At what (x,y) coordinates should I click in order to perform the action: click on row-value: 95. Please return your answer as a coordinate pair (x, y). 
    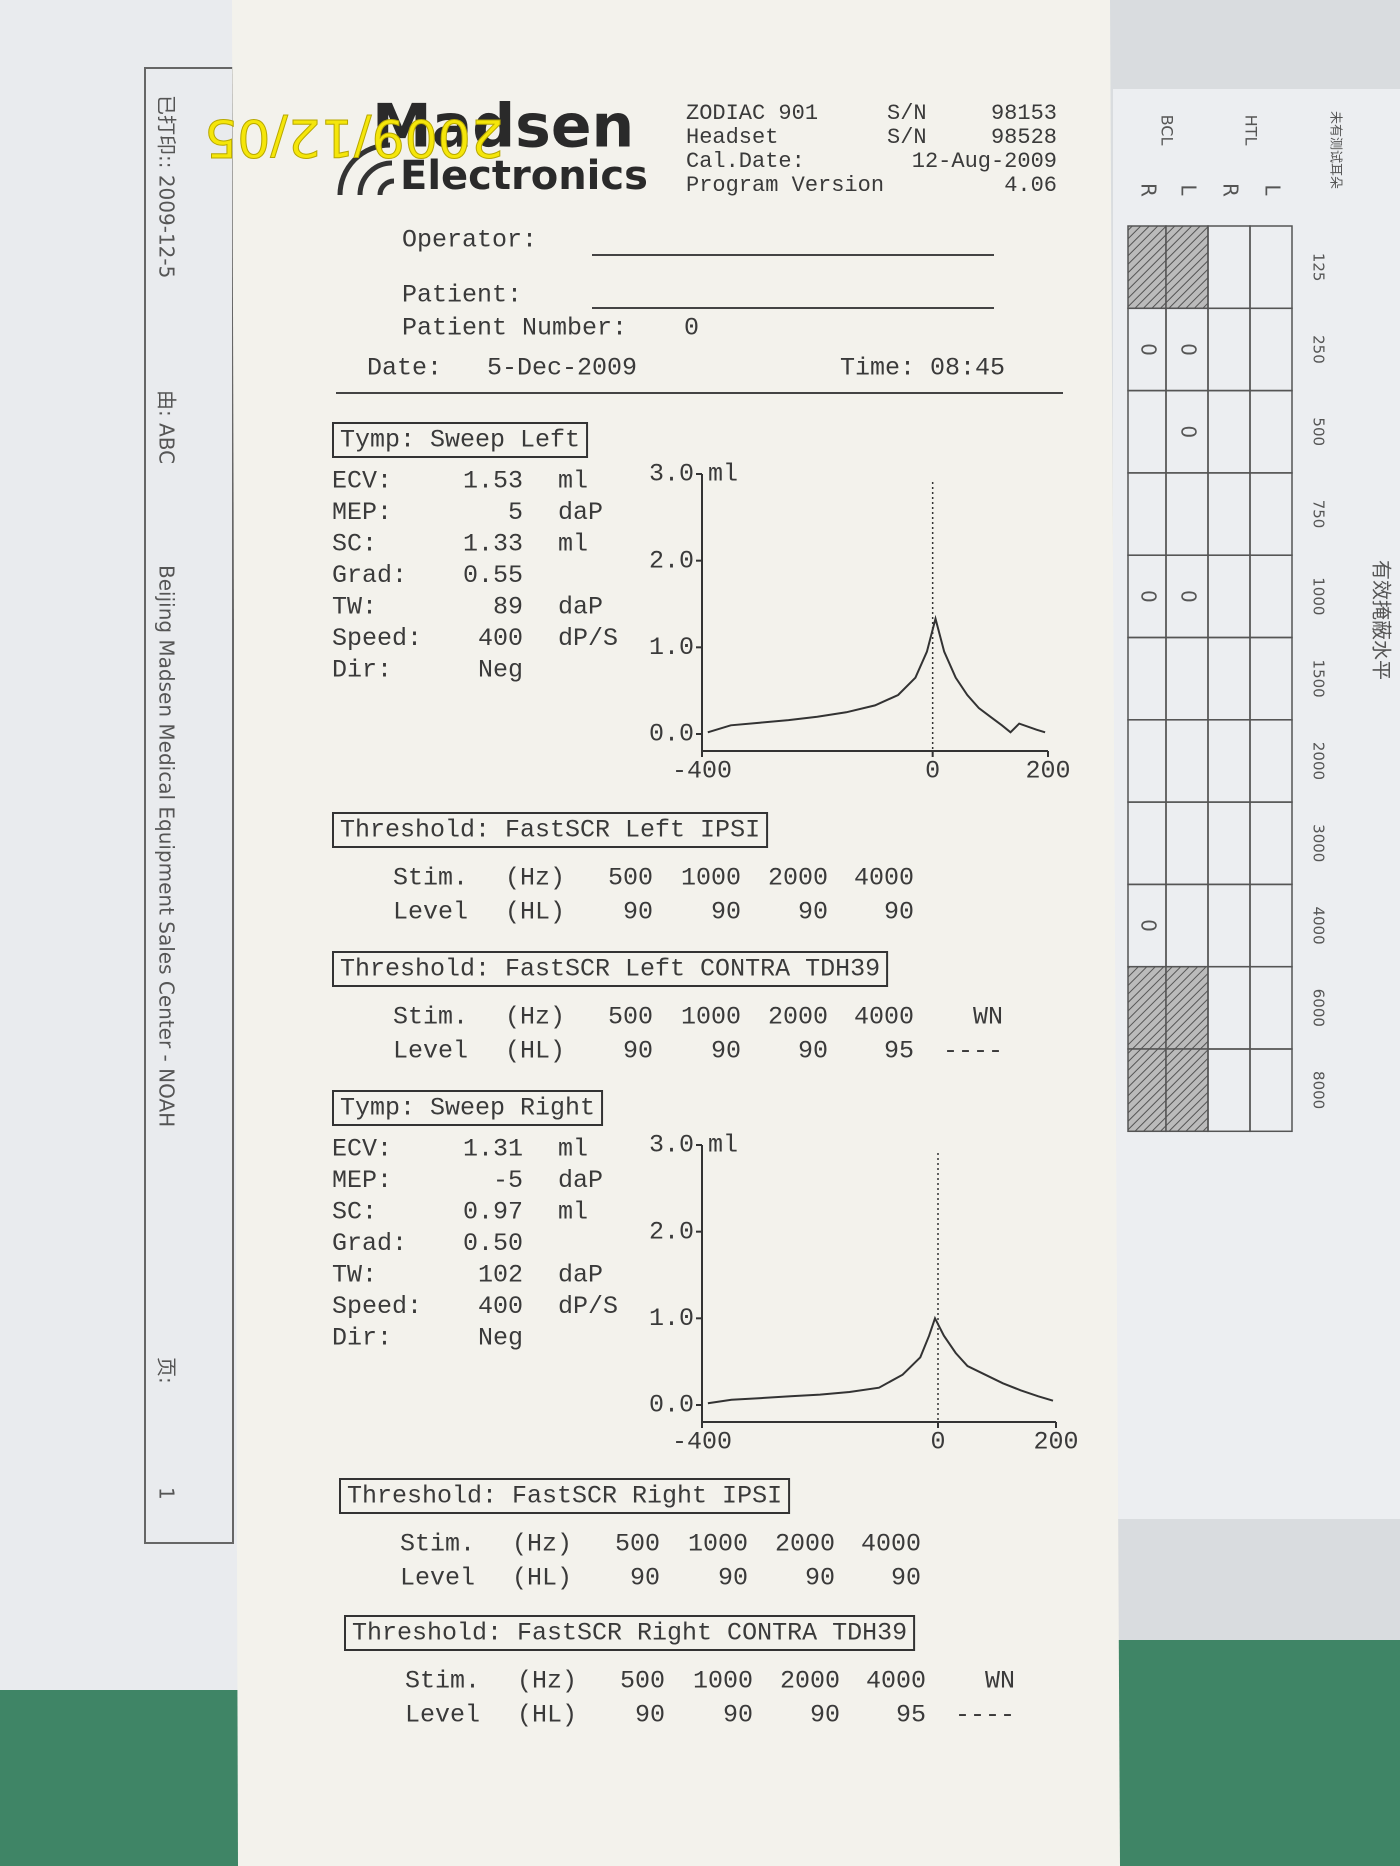
    Looking at the image, I should click on (911, 1715).